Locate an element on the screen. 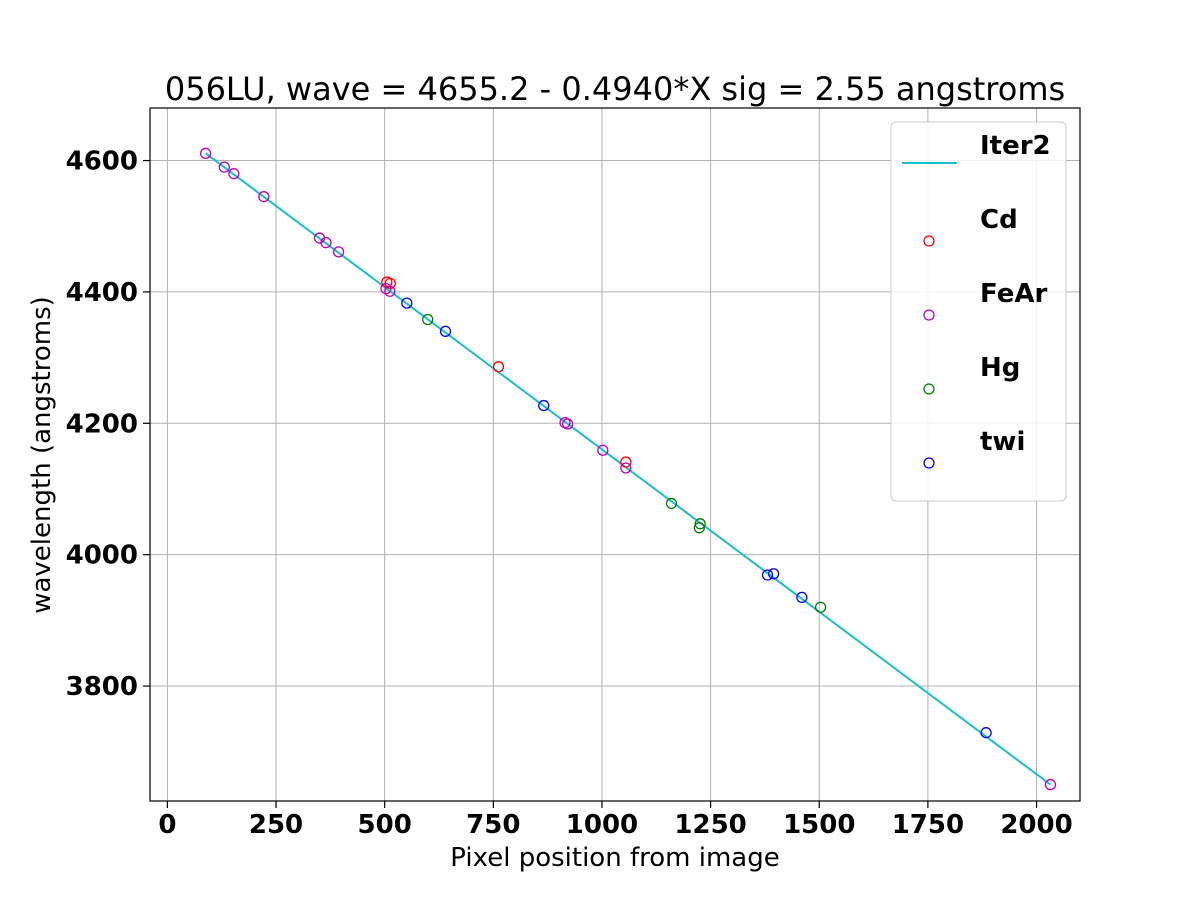  legend-label-fear: FeAr is located at coordinates (1013, 294).